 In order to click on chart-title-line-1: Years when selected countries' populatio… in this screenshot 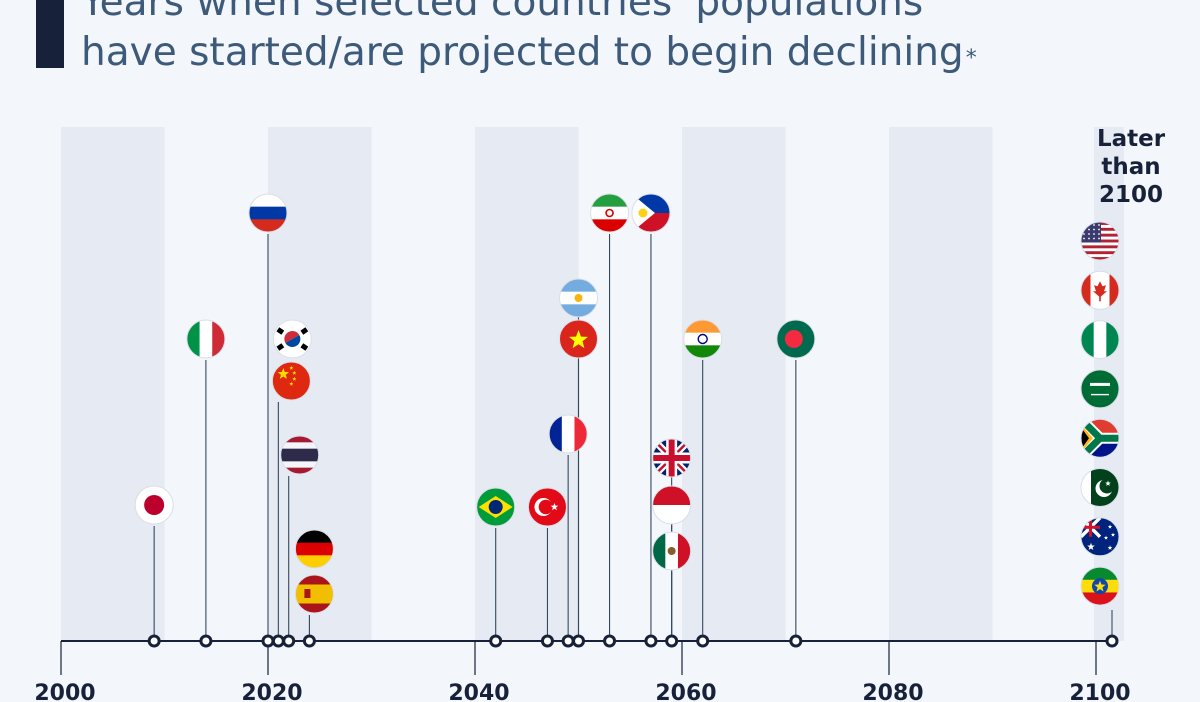, I will do `click(502, 12)`.